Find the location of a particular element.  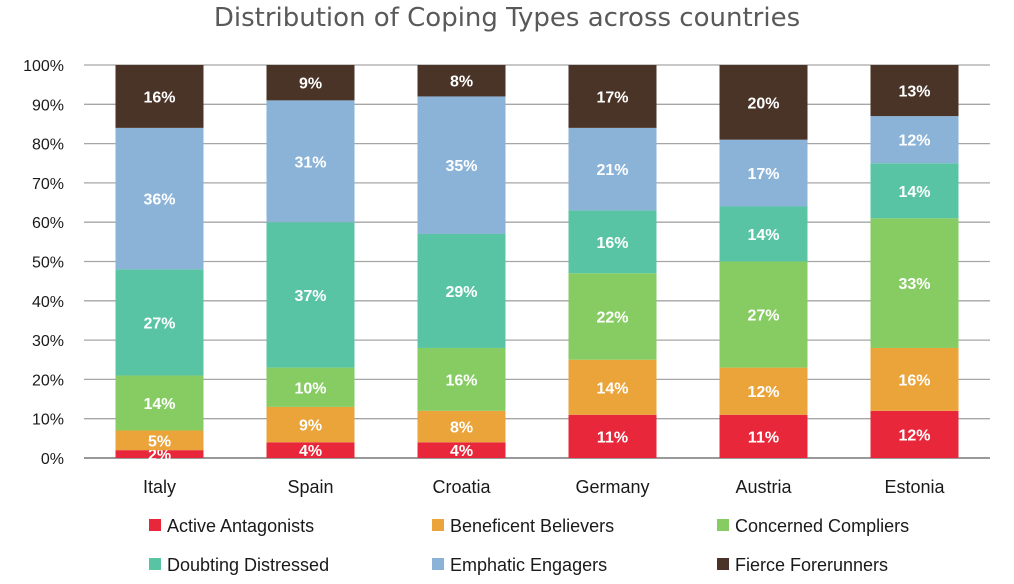

y-tick-label: 90% is located at coordinates (48, 105).